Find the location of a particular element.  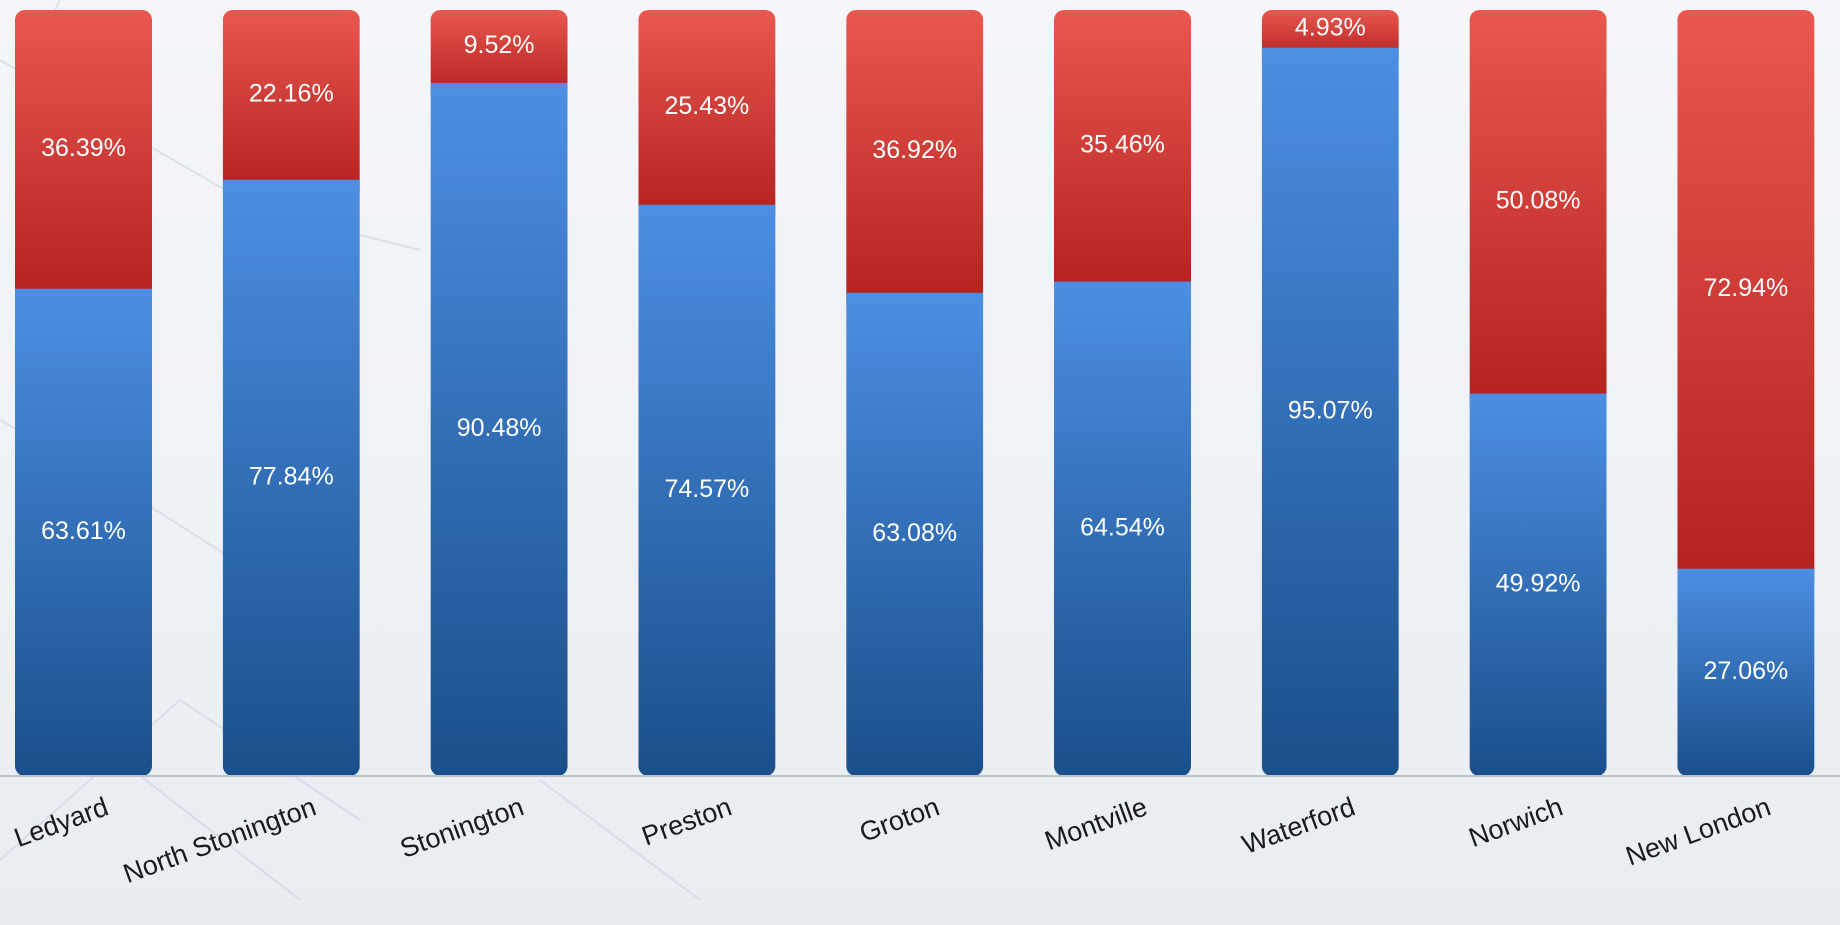

bar-segment-red-preston is located at coordinates (707, 113).